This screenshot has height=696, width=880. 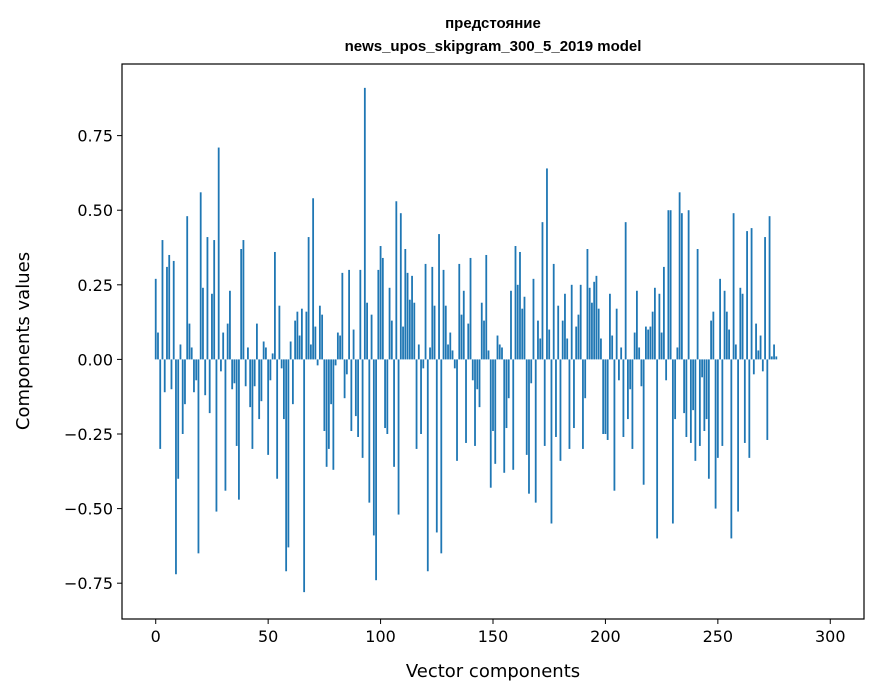 I want to click on x-tick-label: 100, so click(x=380, y=636).